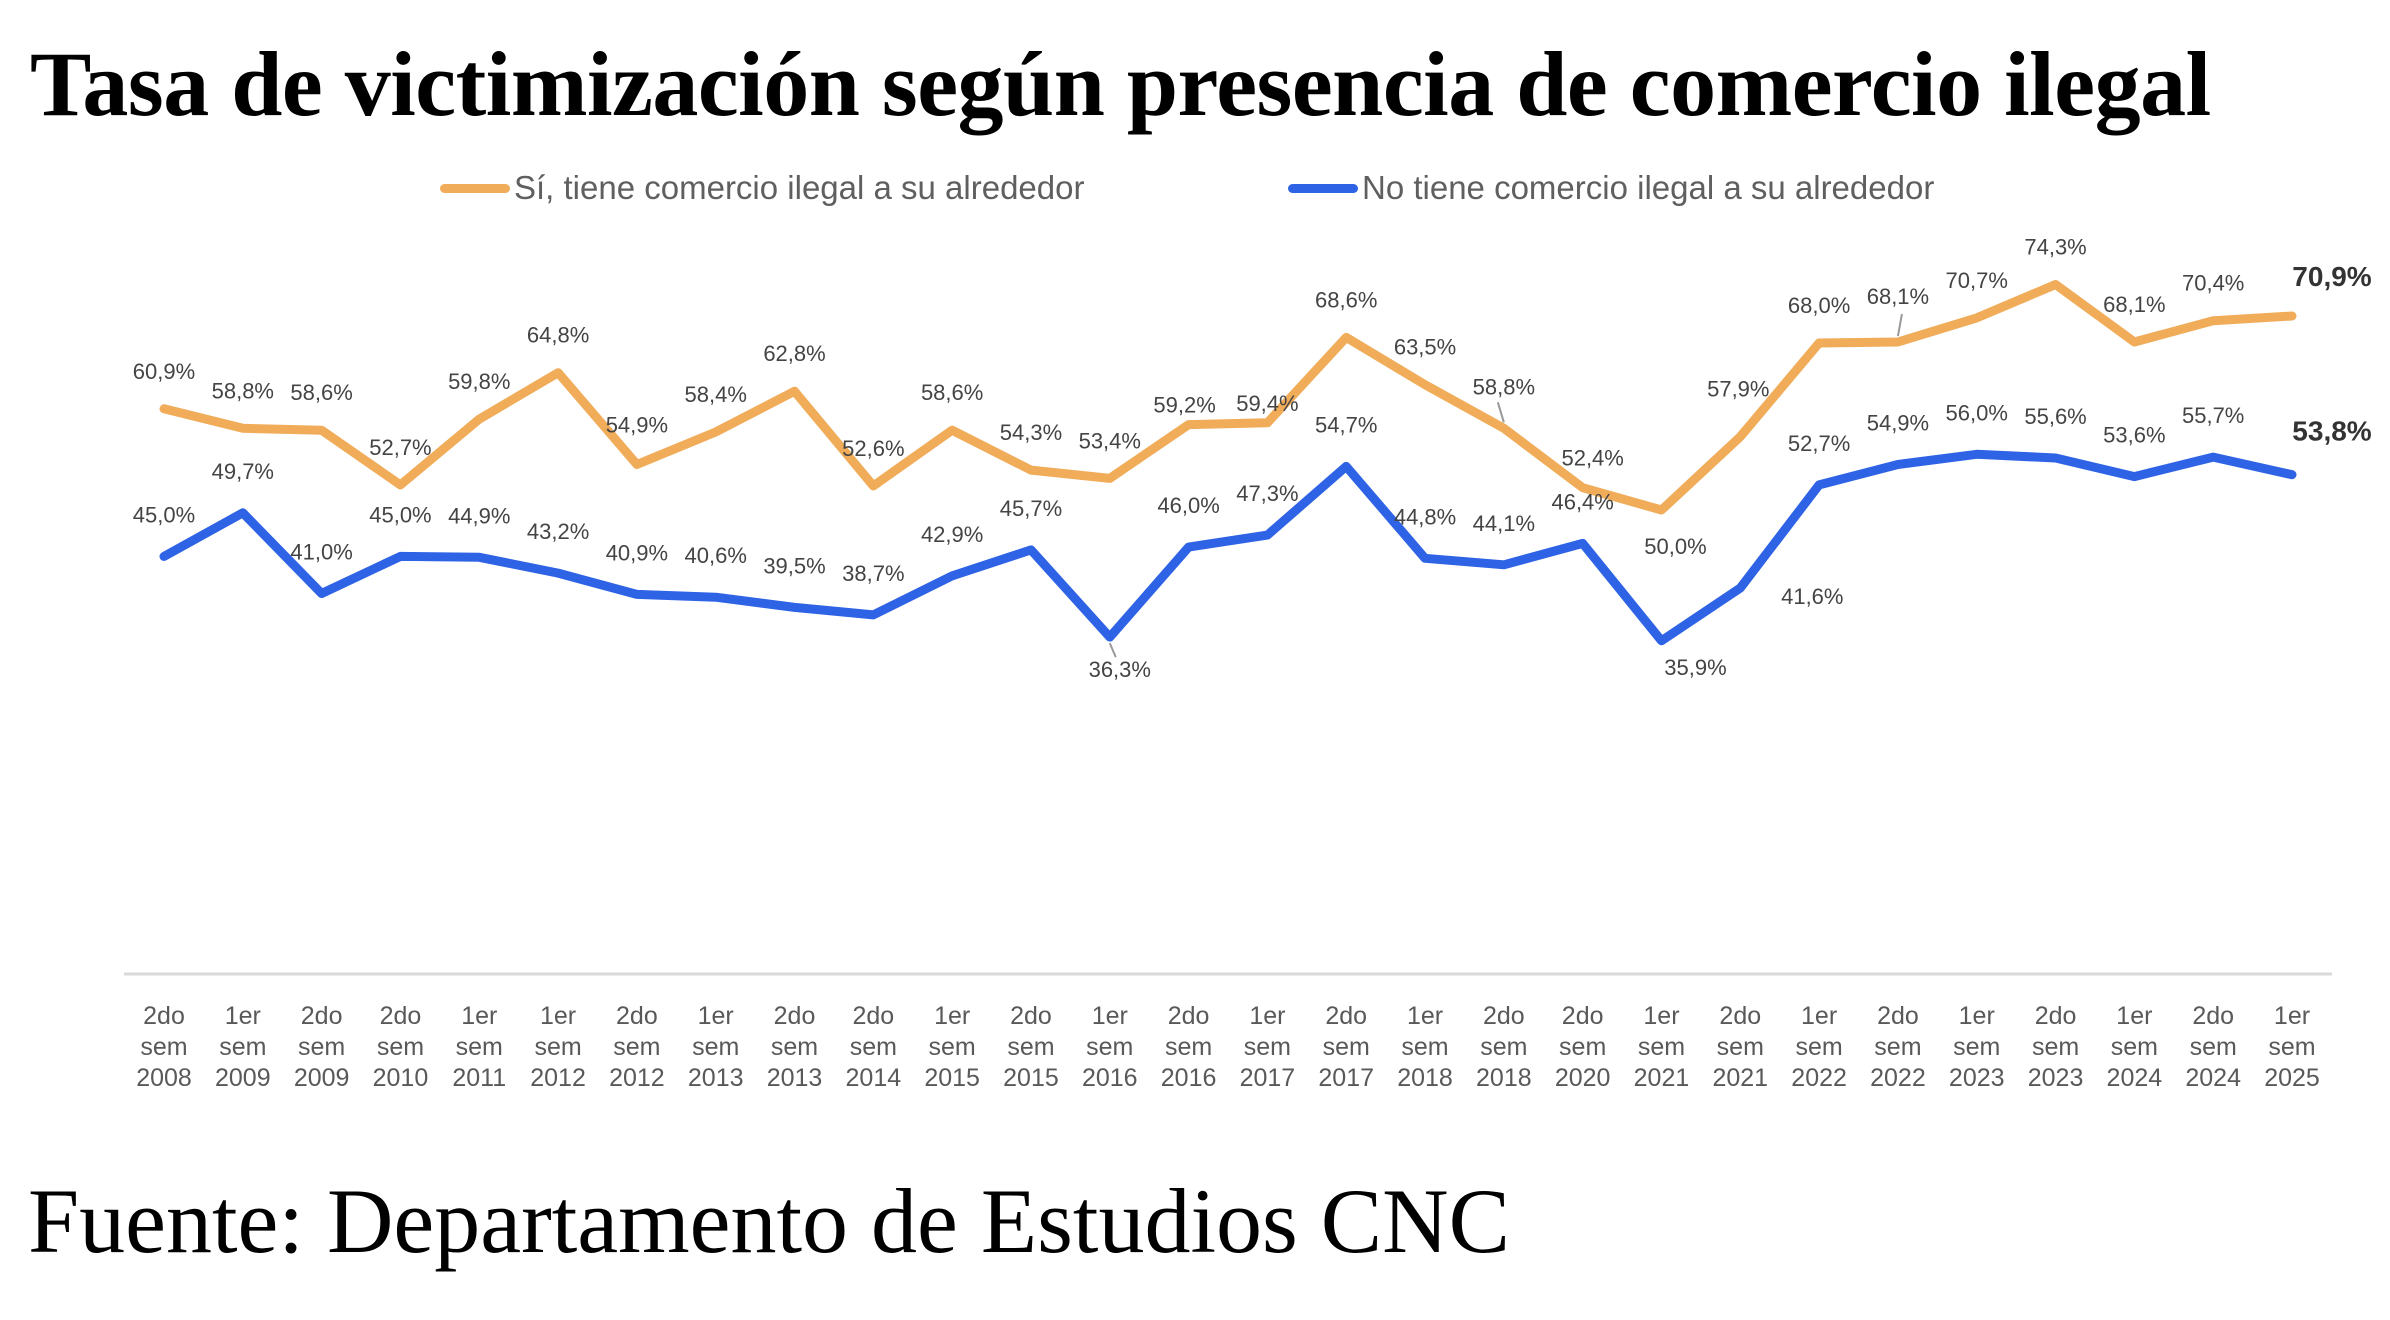 The width and height of the screenshot is (2390, 1320). What do you see at coordinates (1583, 1078) in the screenshot?
I see `x-tick-label-line: 2020` at bounding box center [1583, 1078].